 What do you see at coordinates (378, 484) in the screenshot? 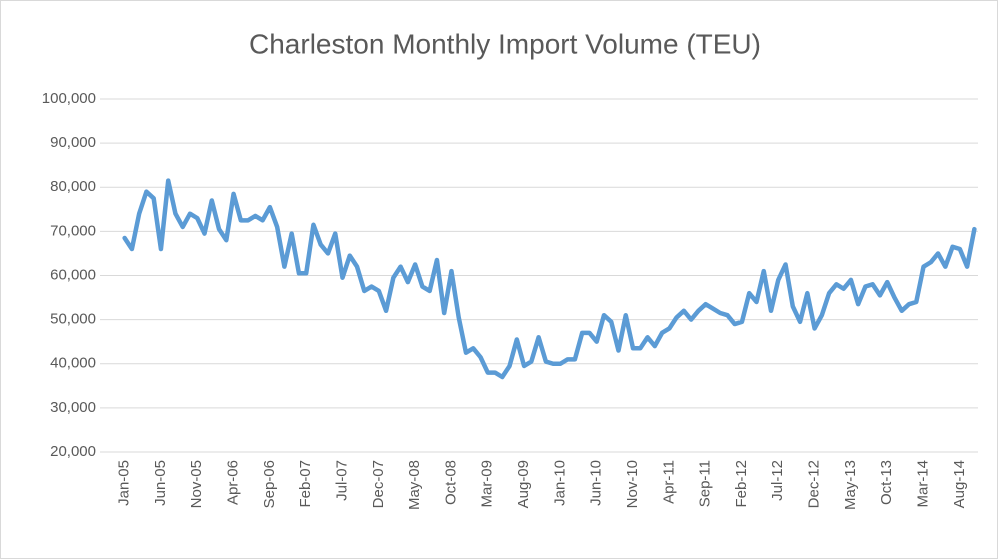
I see `x-tick-label: Dec-07` at bounding box center [378, 484].